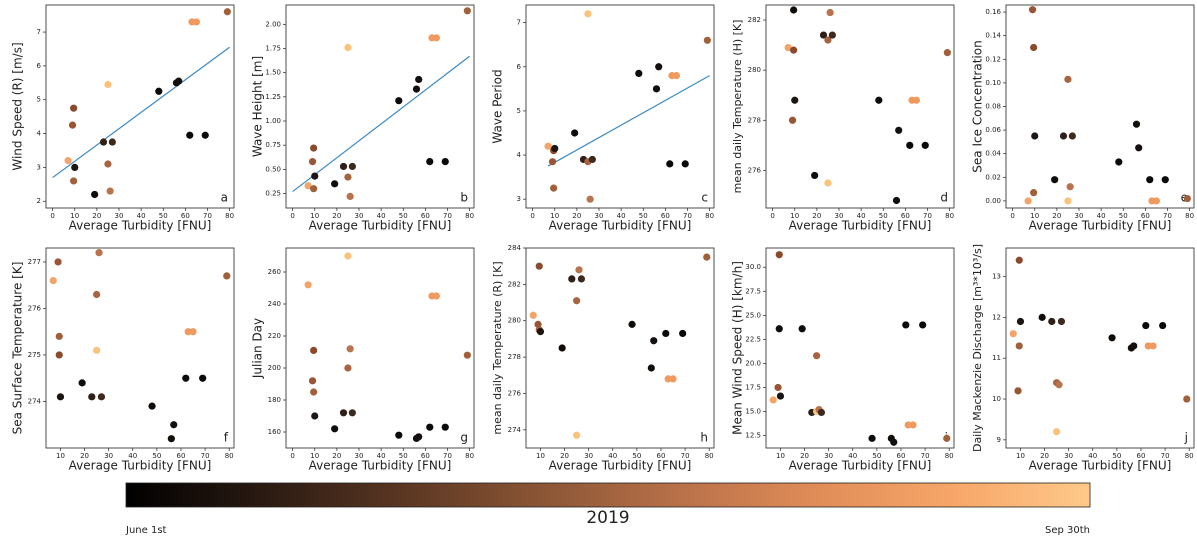 The image size is (1197, 537). I want to click on x-axis-label: Average Turbidity [FNU], so click(1100, 226).